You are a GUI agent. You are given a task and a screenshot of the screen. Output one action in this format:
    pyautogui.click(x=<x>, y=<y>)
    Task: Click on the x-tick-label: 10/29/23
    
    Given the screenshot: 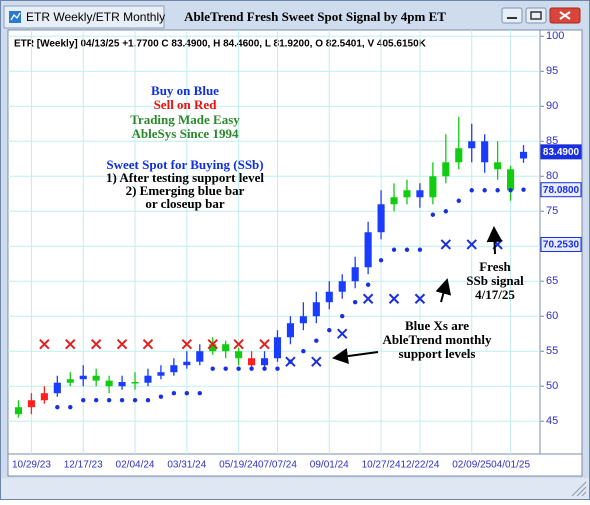 What is the action you would take?
    pyautogui.click(x=31, y=465)
    